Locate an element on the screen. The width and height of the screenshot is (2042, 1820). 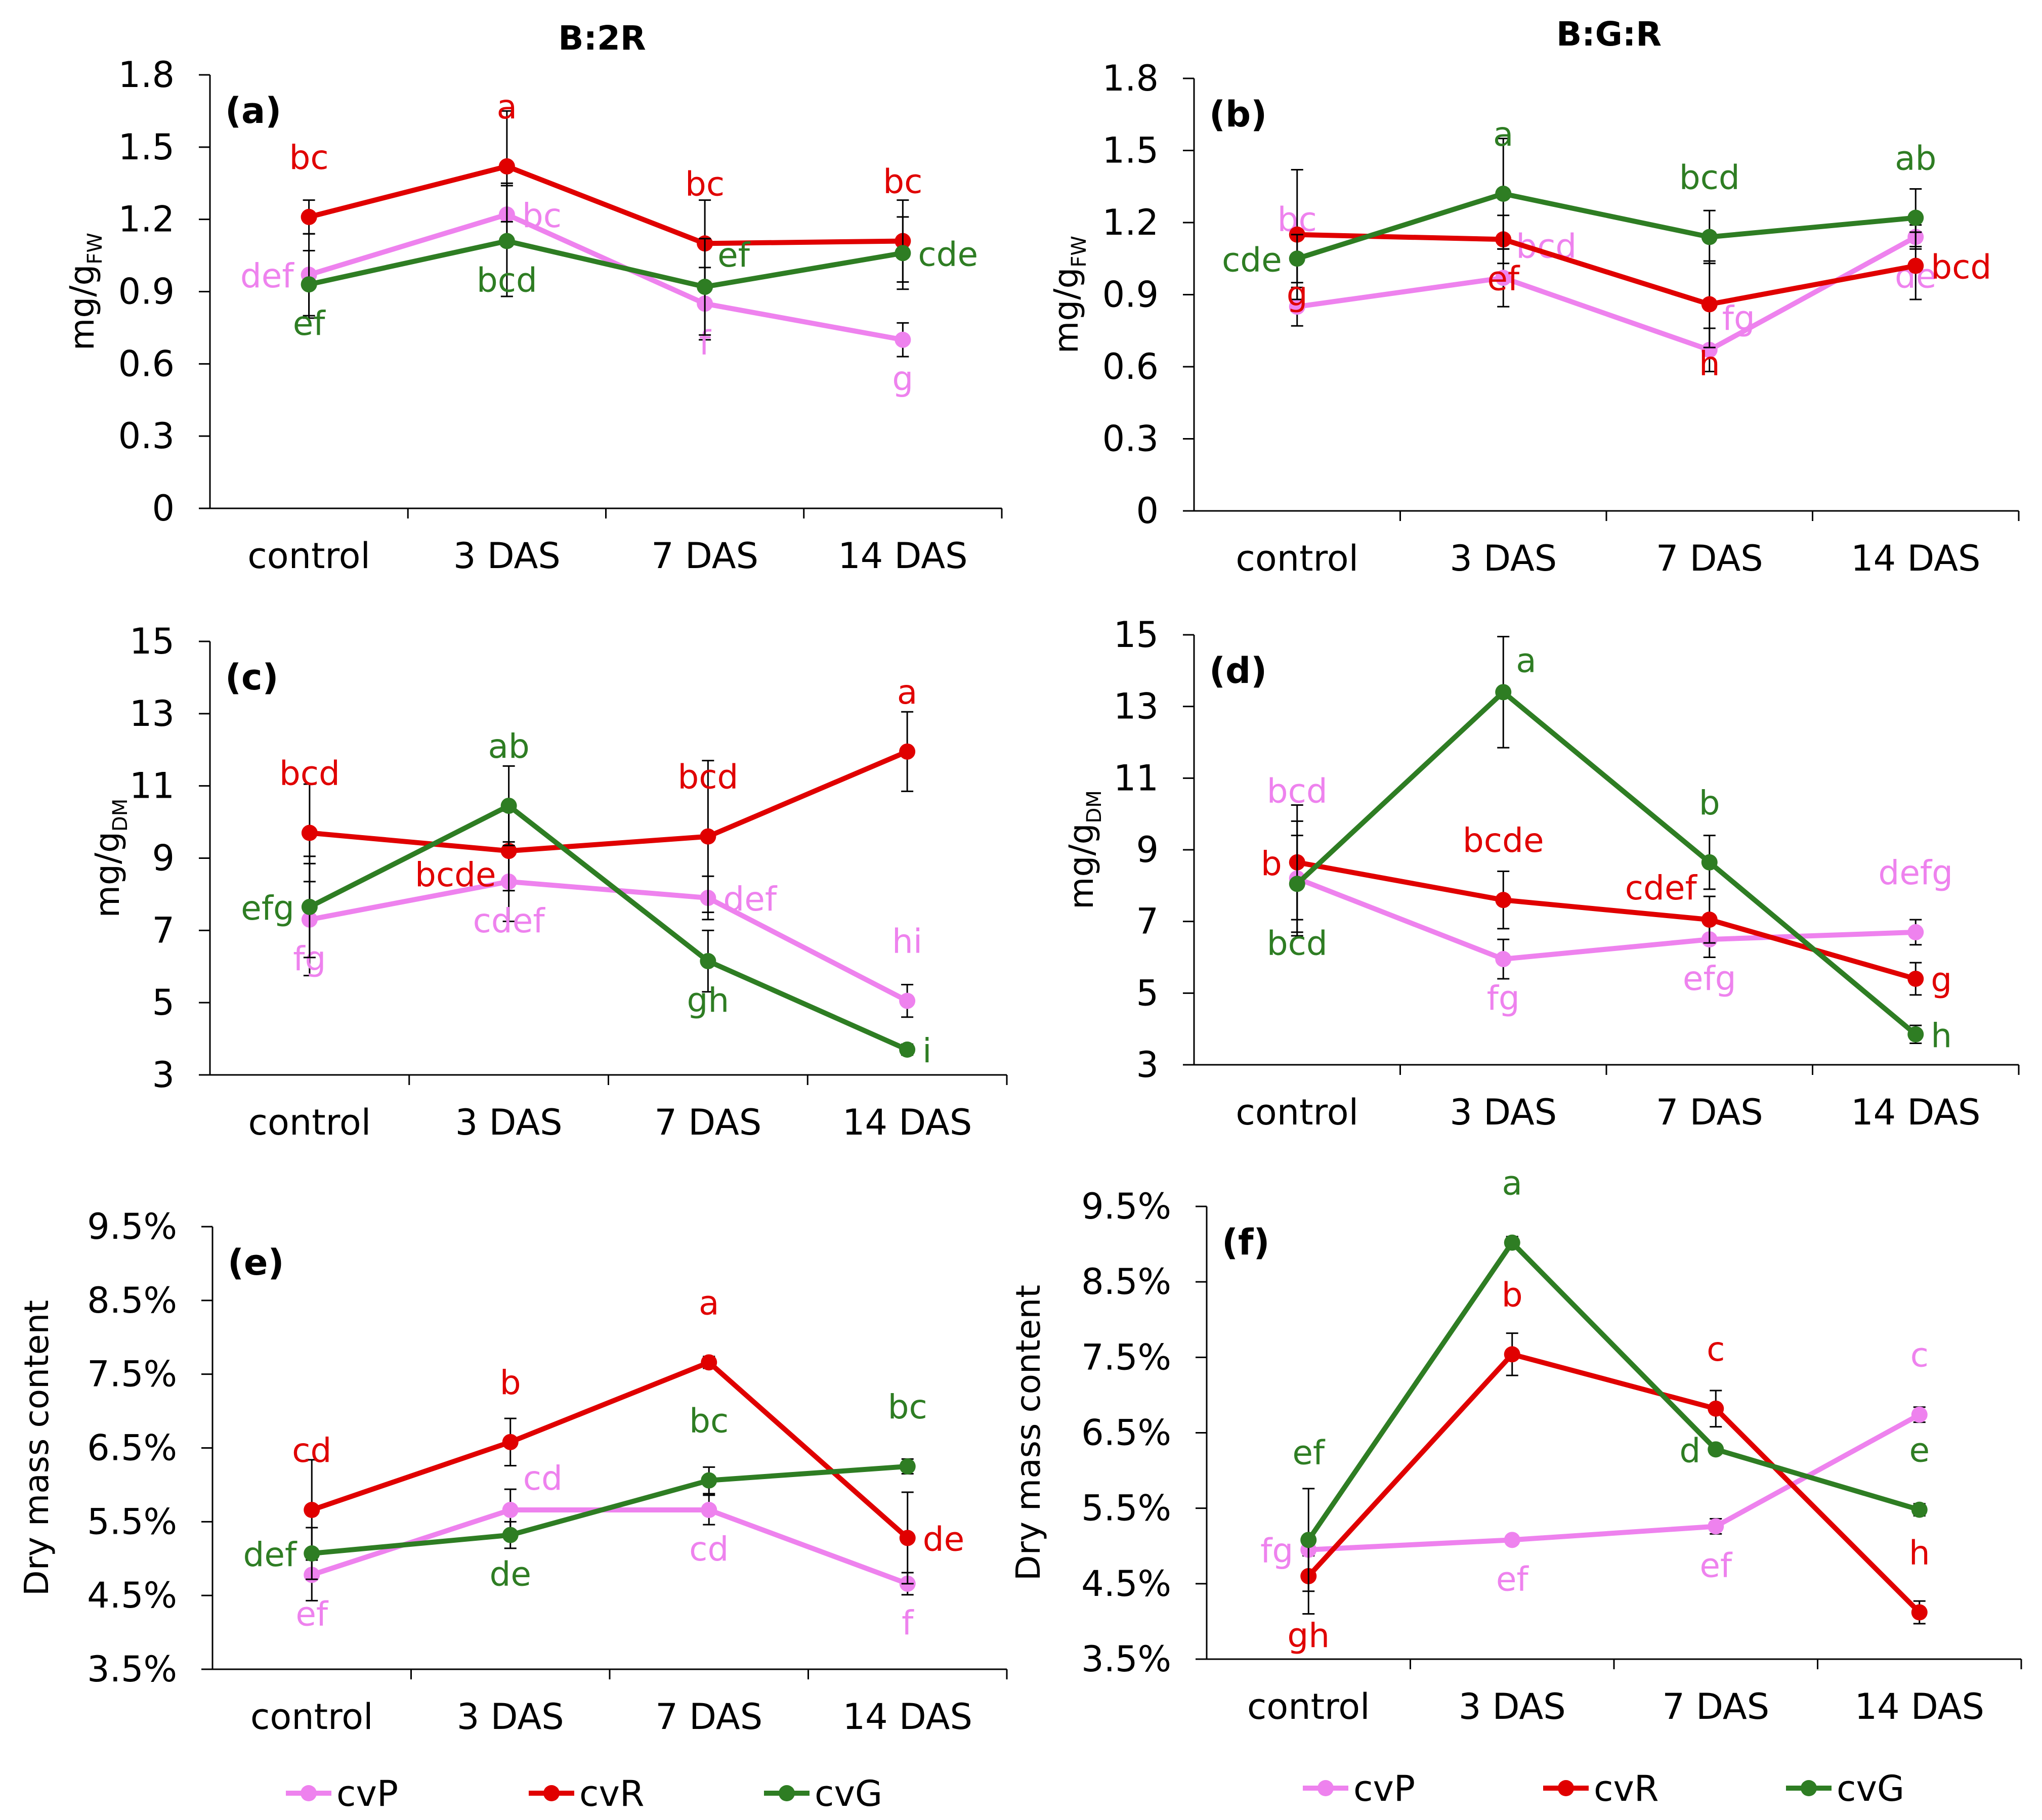
significance-letter: hi is located at coordinates (907, 941).